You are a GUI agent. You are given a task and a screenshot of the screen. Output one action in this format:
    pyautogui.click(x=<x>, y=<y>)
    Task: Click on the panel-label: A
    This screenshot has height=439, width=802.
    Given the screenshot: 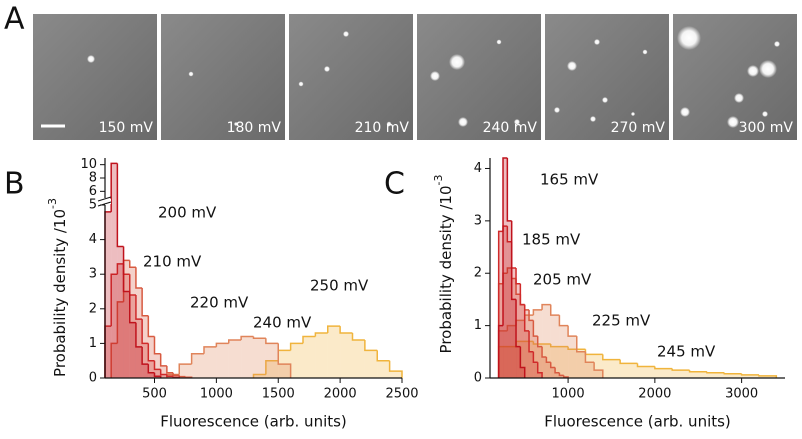 What is the action you would take?
    pyautogui.click(x=14, y=19)
    